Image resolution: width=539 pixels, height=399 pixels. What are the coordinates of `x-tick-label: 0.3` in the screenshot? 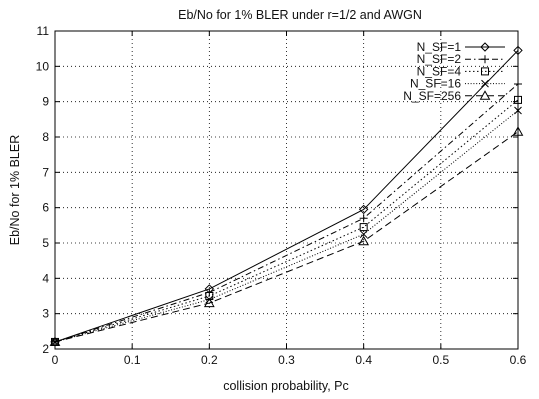 It's located at (286, 360).